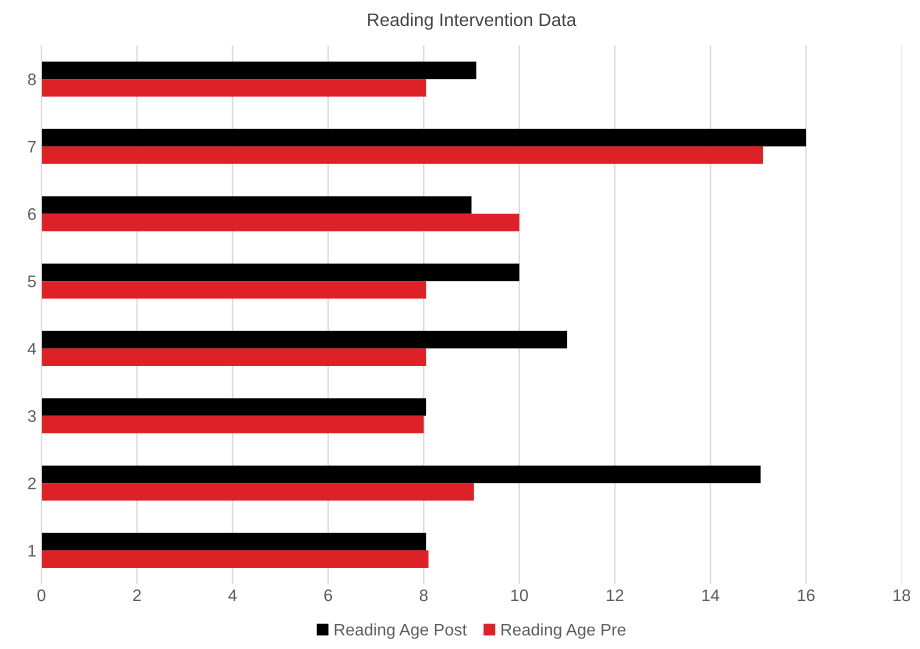 Image resolution: width=920 pixels, height=649 pixels. What do you see at coordinates (32, 484) in the screenshot?
I see `y-tick-label: 2` at bounding box center [32, 484].